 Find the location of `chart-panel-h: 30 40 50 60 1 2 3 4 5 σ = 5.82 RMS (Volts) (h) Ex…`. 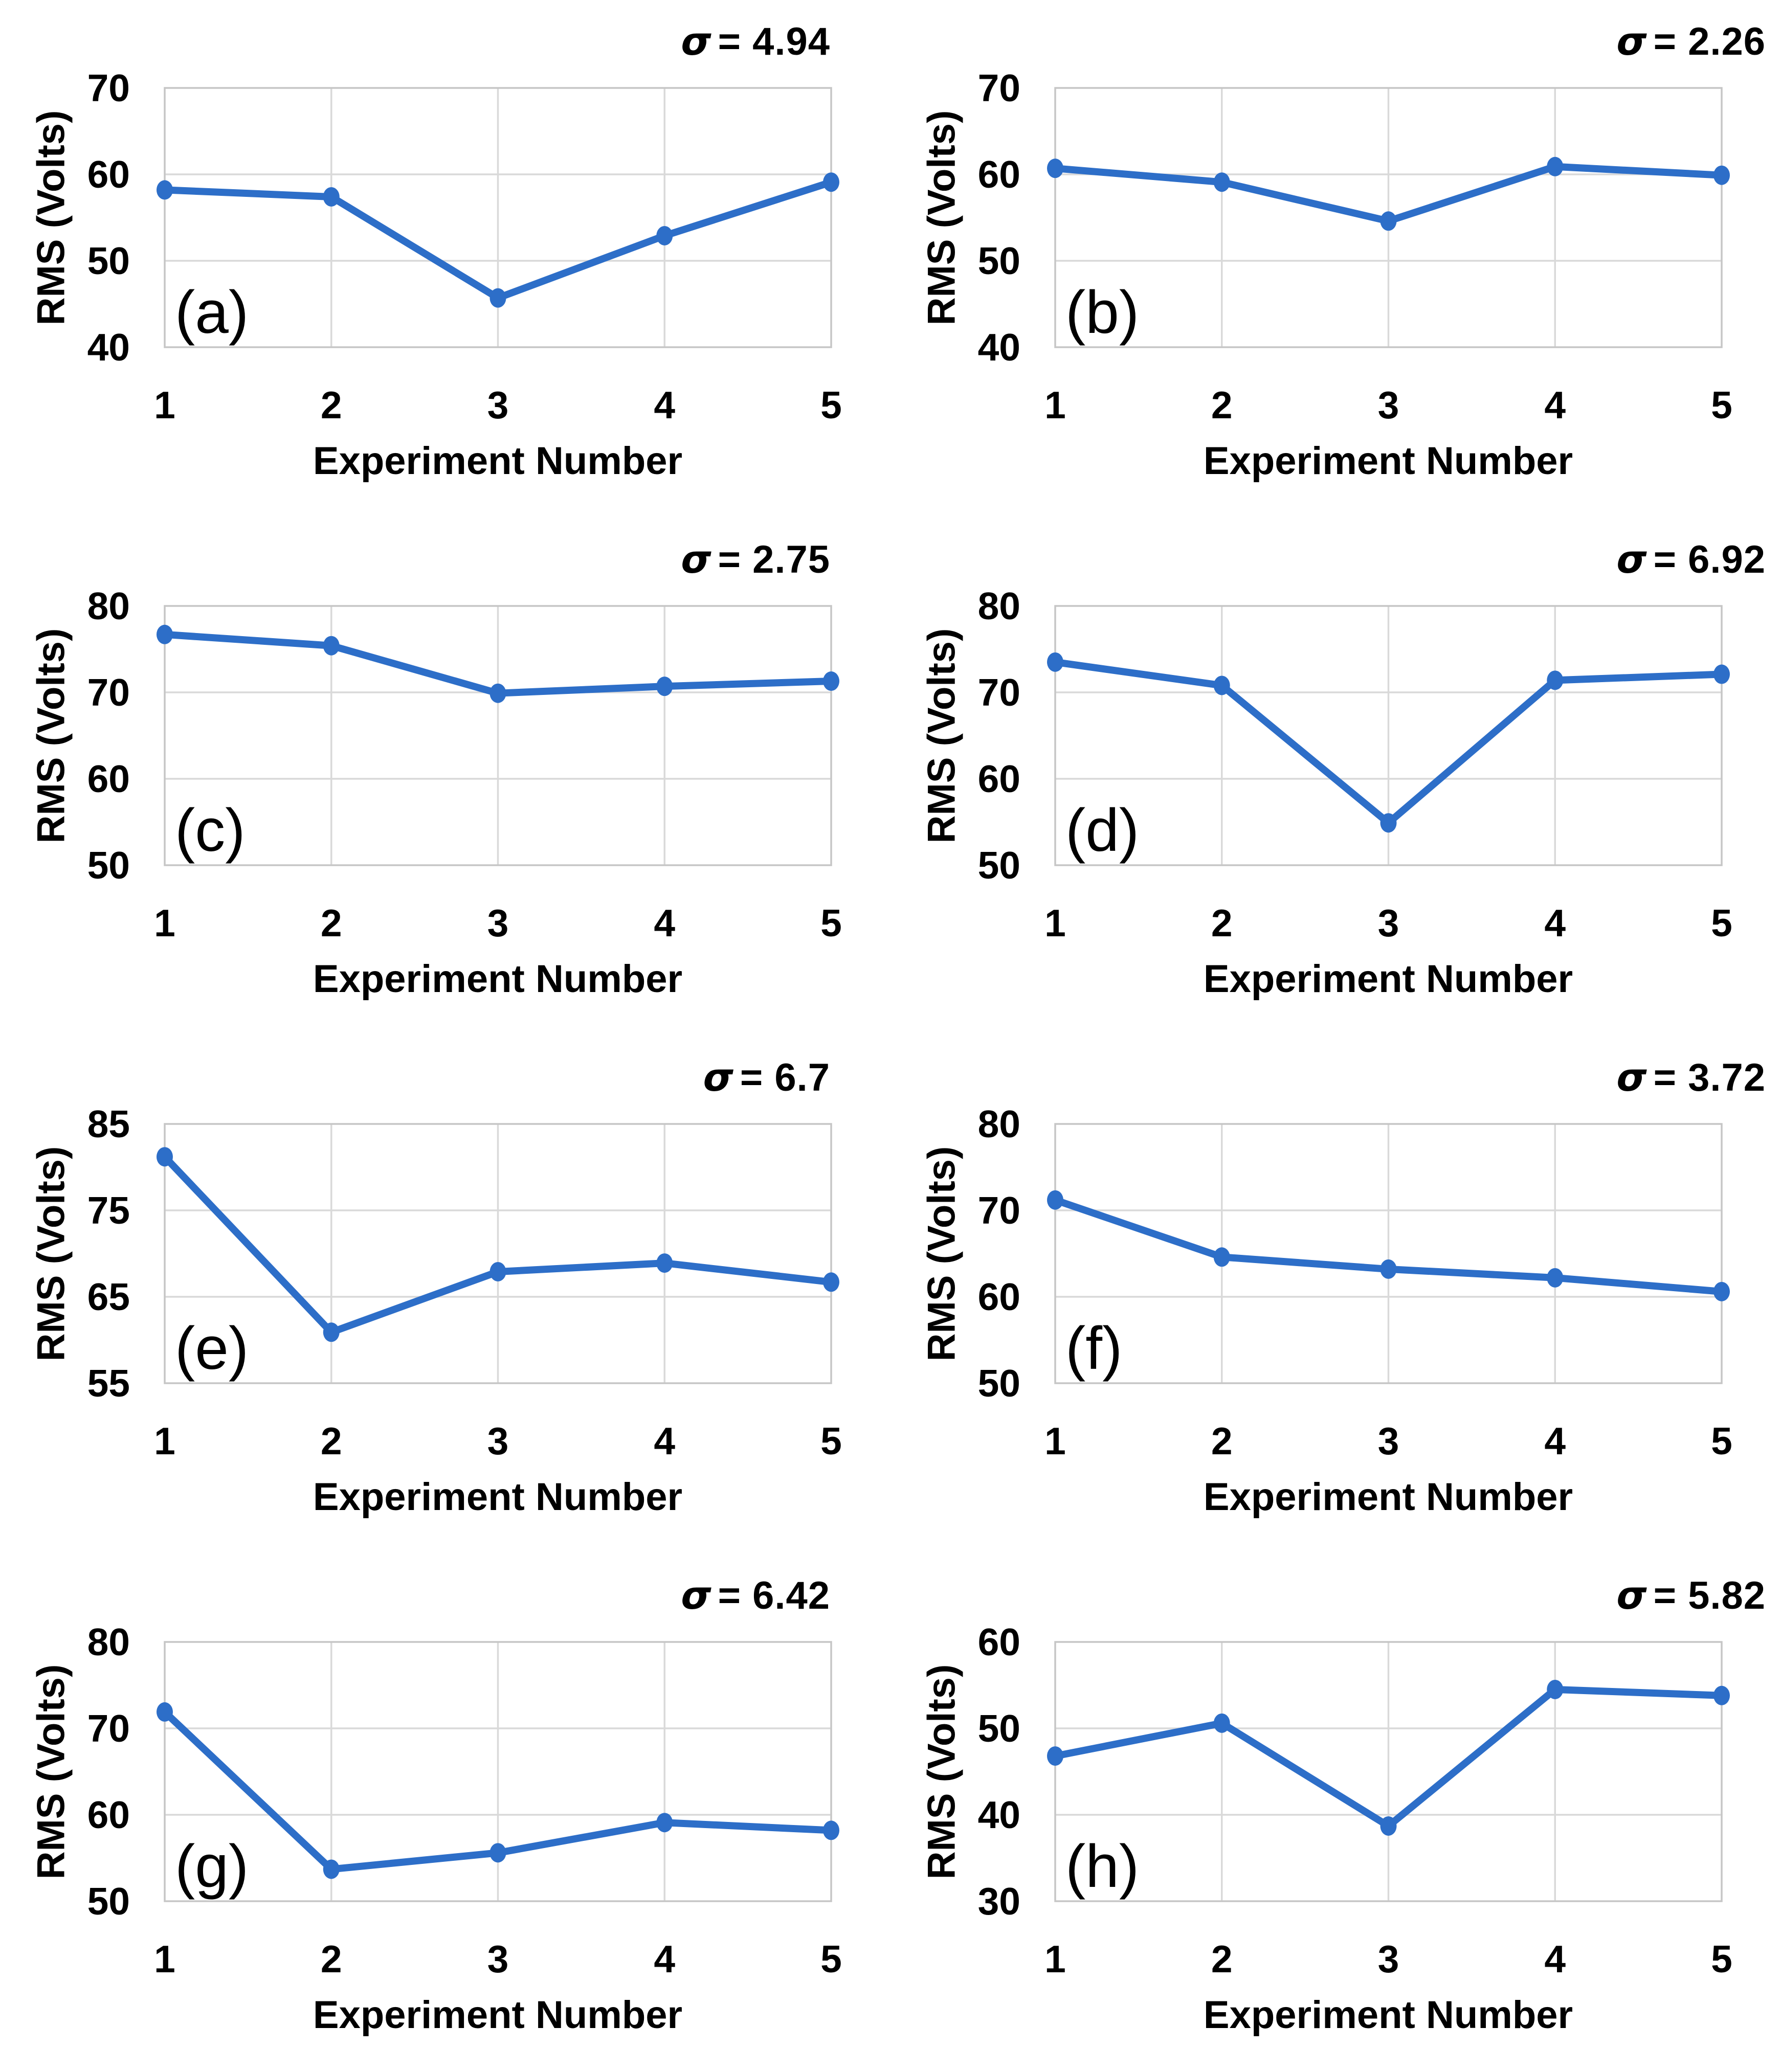

chart-panel-h: 30 40 50 60 1 2 3 4 5 σ = 5.82 RMS (Volts) (h) Ex… is located at coordinates (1336, 1813).